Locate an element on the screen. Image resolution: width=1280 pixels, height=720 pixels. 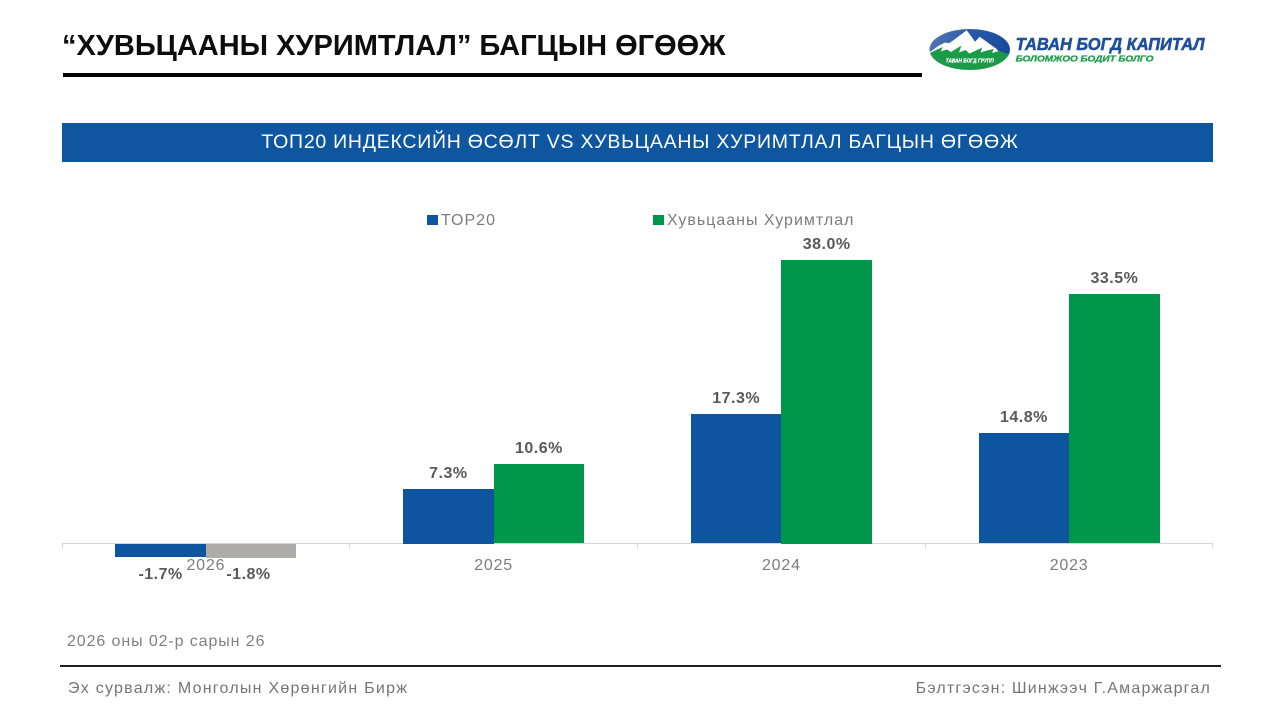
svg-text: БОЛОМЖОО БОДИТ БОЛГО is located at coordinates (1085, 59).